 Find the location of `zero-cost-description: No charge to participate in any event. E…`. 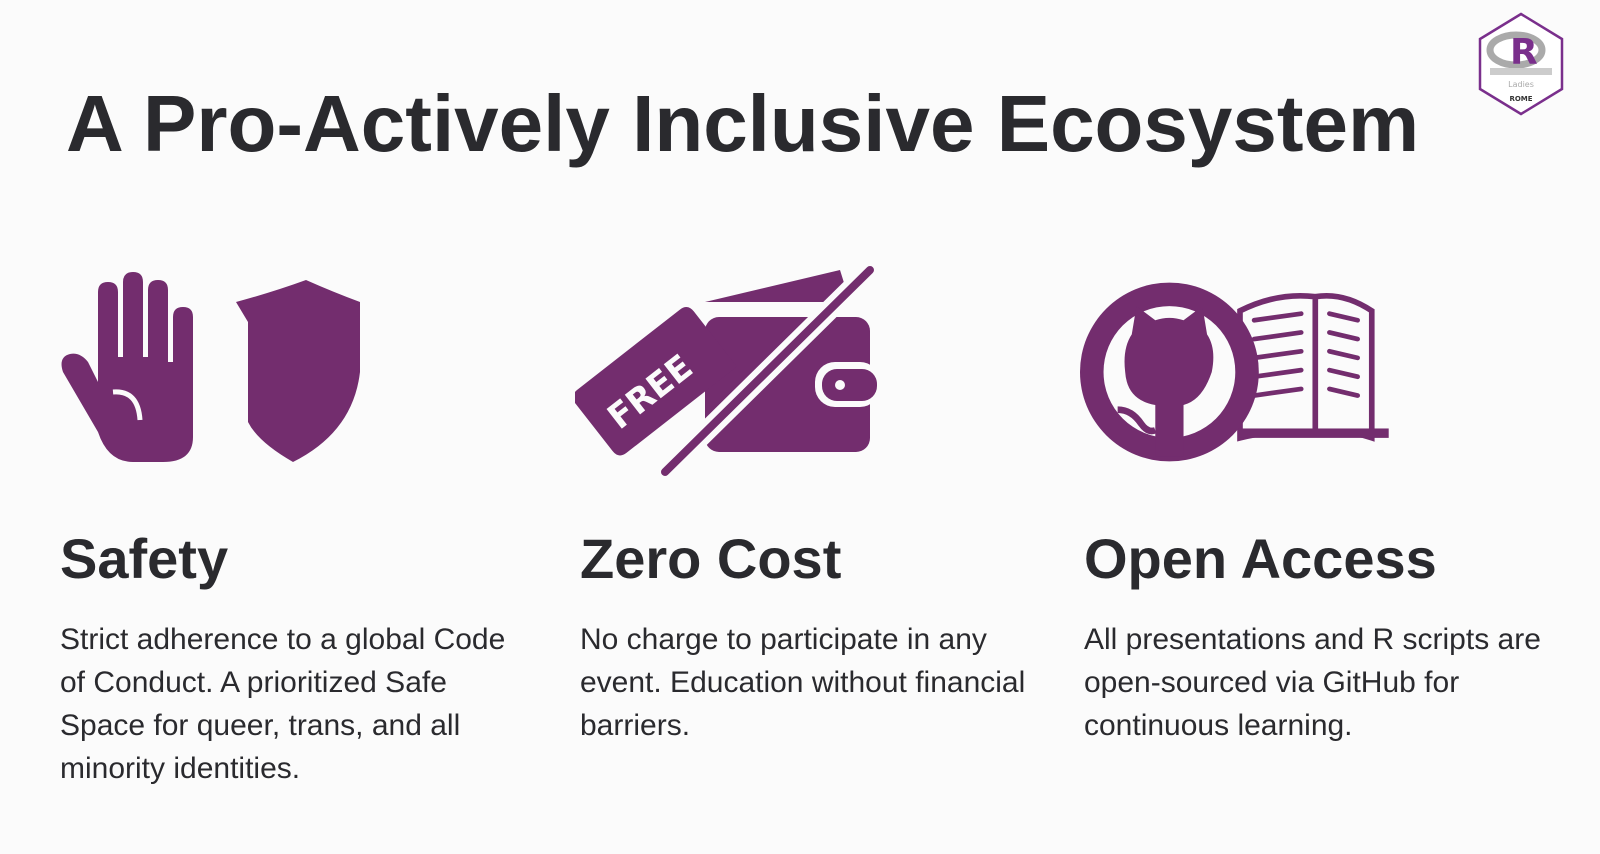

zero-cost-description: No charge to participate in any event. E… is located at coordinates (803, 682).